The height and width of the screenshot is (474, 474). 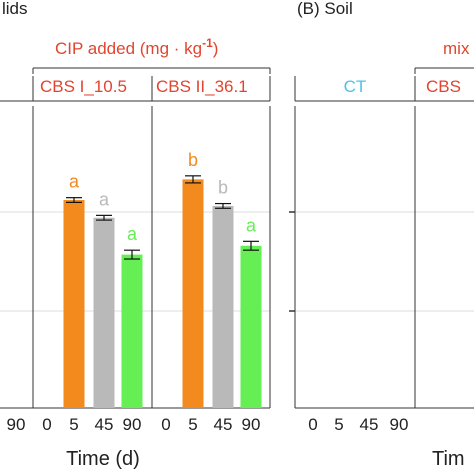 I want to click on x-ticks-layer: 0 5 45 90, so click(x=358, y=424).